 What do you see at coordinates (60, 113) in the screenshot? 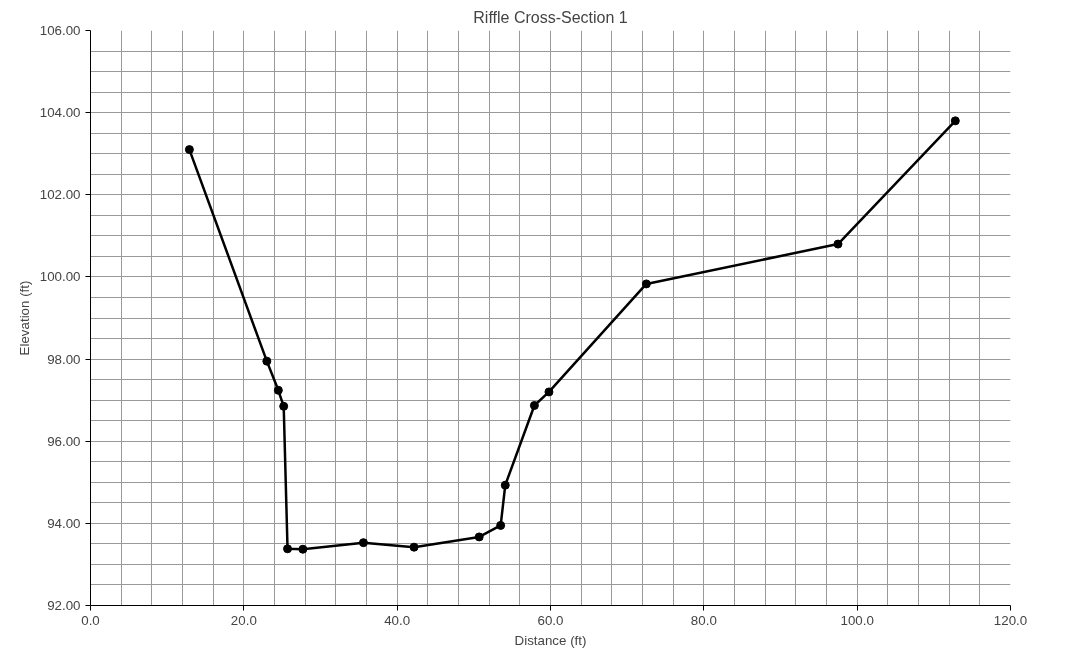
I see `y-tick-label: 104.00` at bounding box center [60, 113].